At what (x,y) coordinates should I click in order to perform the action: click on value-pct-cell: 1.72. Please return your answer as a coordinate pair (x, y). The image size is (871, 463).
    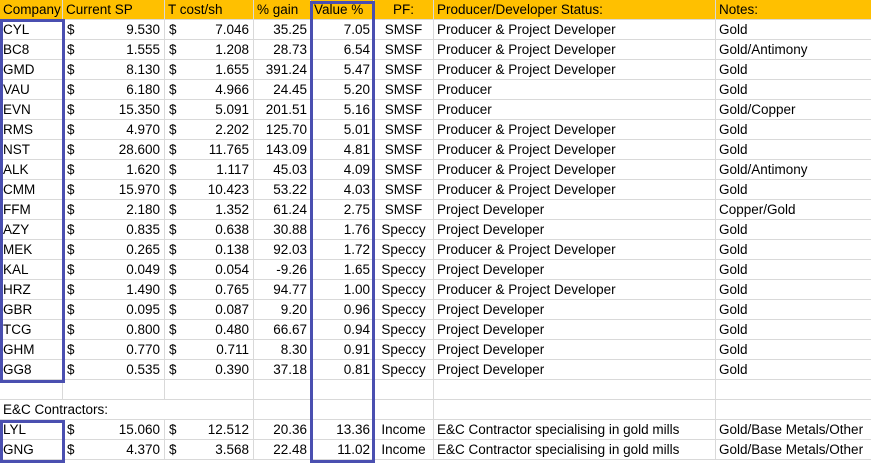
    Looking at the image, I should click on (342, 250).